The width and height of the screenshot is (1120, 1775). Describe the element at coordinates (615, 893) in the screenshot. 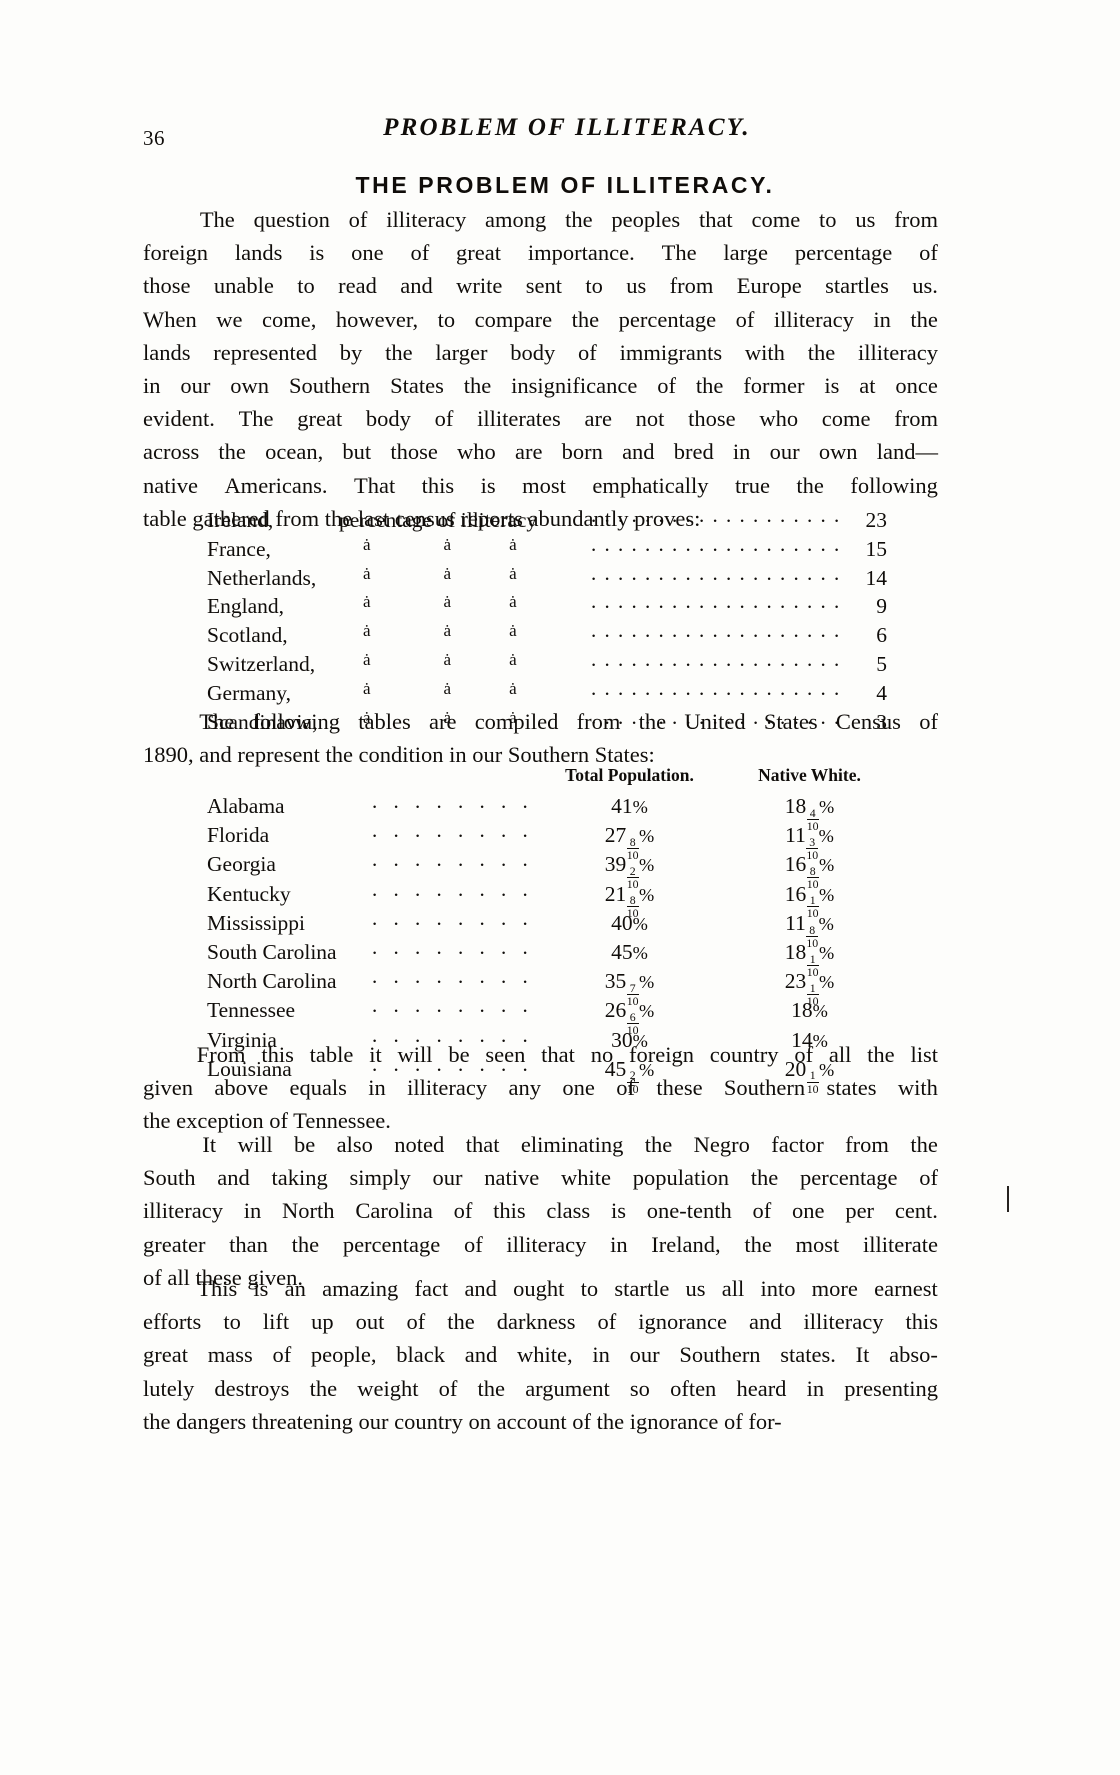

I see `value-whole: 21` at that location.